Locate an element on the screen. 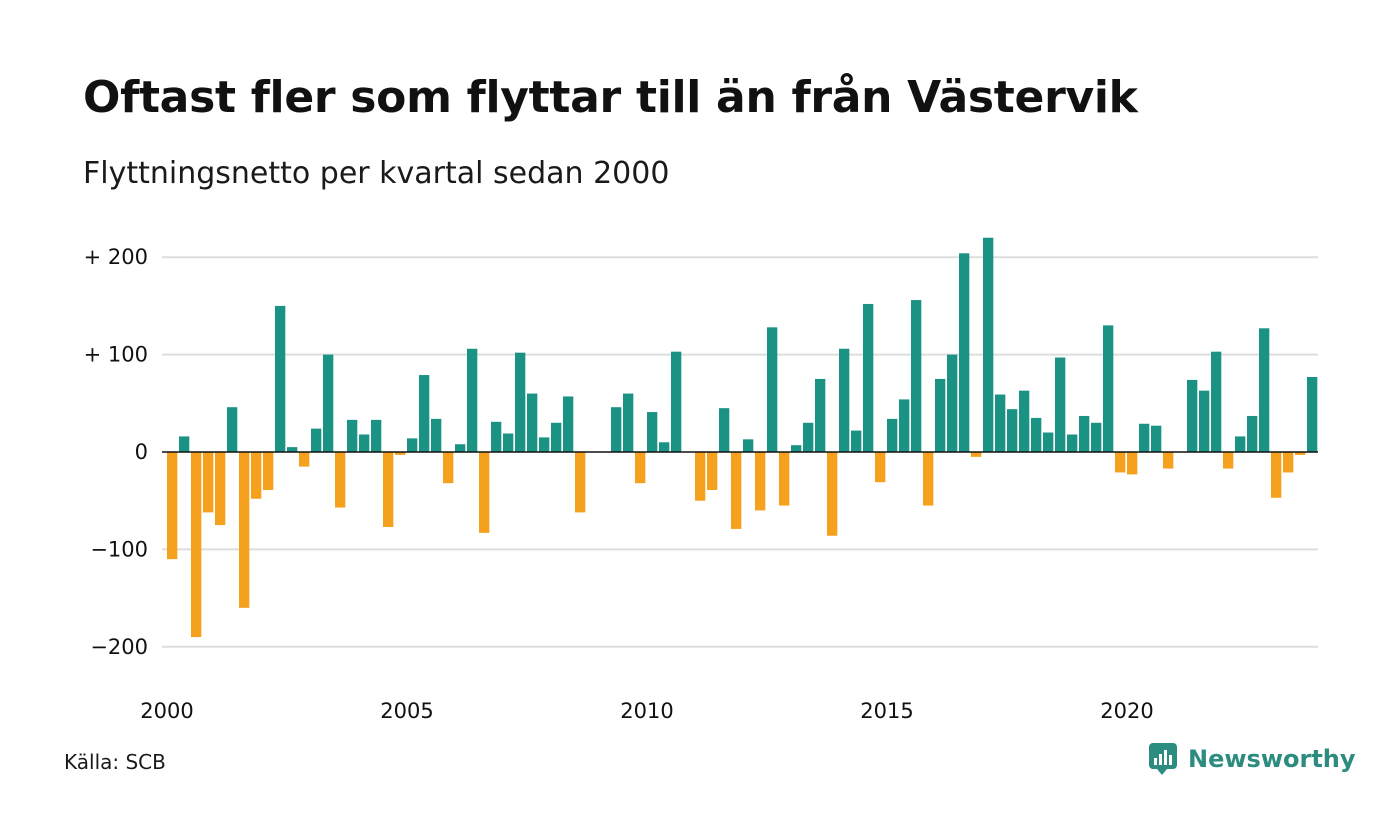 The height and width of the screenshot is (840, 1400). x-tick-label: 2015 is located at coordinates (886, 711).